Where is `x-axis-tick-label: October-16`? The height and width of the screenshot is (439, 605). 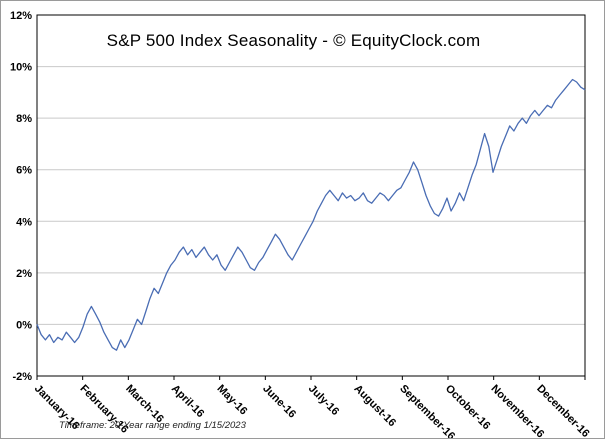
x-axis-tick-label: October-16 is located at coordinates (468, 408).